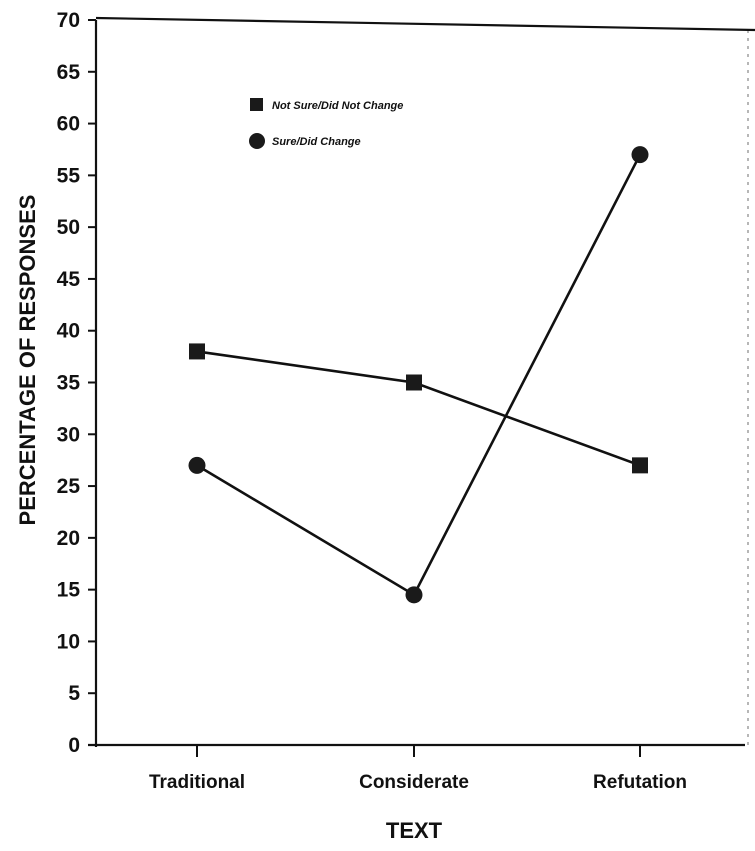  What do you see at coordinates (418, 769) in the screenshot?
I see `x-axis-ticks: Traditional Considerate Refutation` at bounding box center [418, 769].